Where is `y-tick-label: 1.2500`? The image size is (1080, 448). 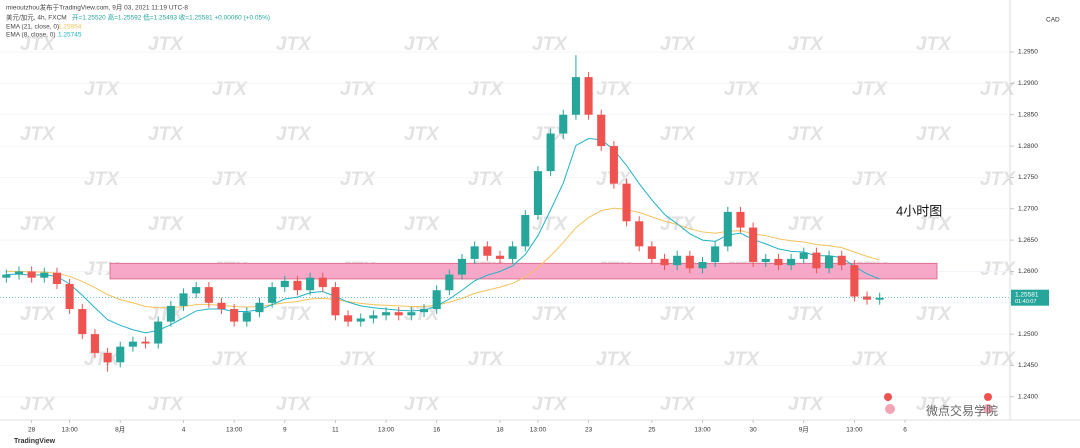
y-tick-label: 1.2500 is located at coordinates (1028, 334).